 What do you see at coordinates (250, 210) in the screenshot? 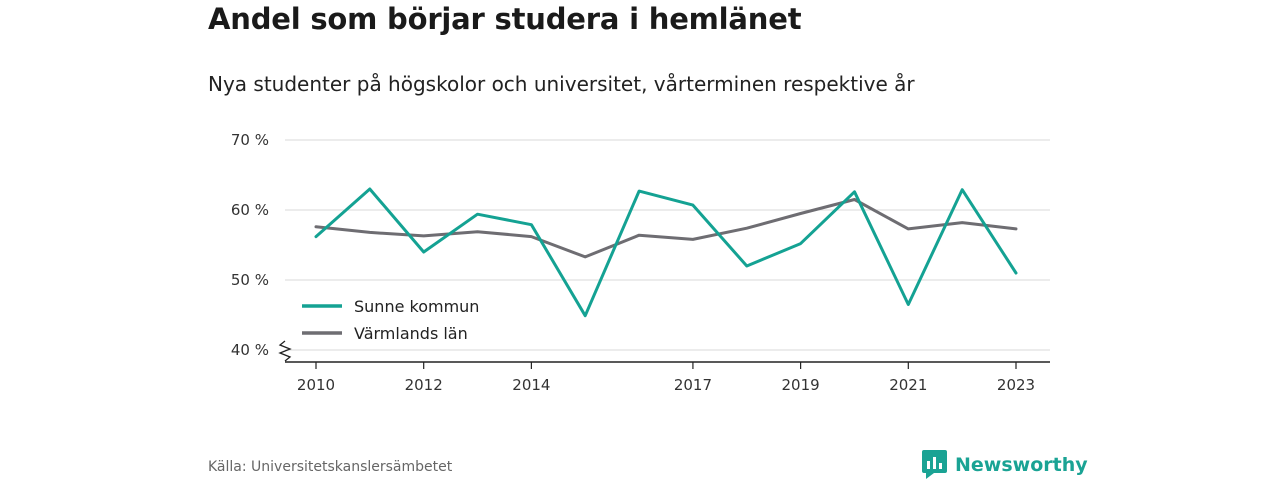
I see `y-tick-label-60: 60 %` at bounding box center [250, 210].